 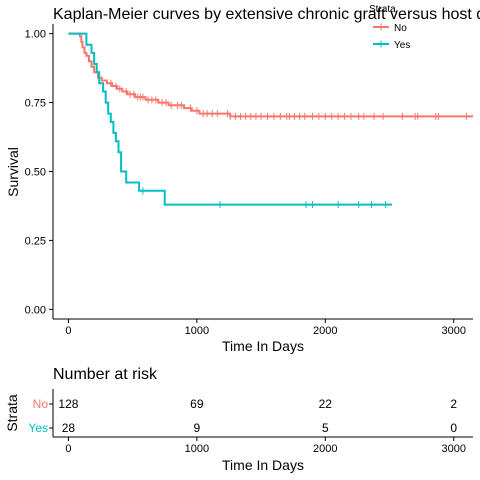 I want to click on risk-cell: 9, so click(x=197, y=428).